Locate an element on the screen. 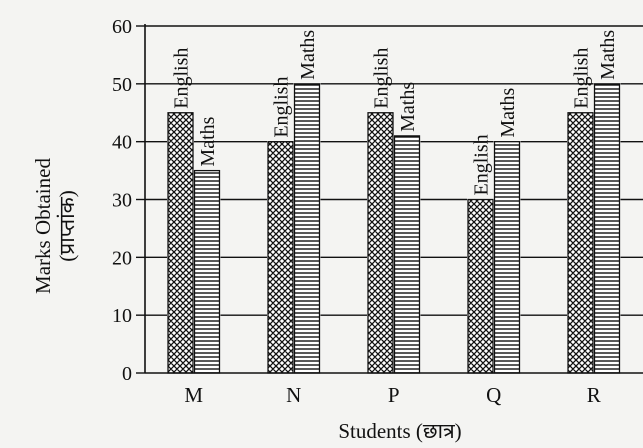 The width and height of the screenshot is (643, 448). bar-label-maths-q: Maths is located at coordinates (508, 112).